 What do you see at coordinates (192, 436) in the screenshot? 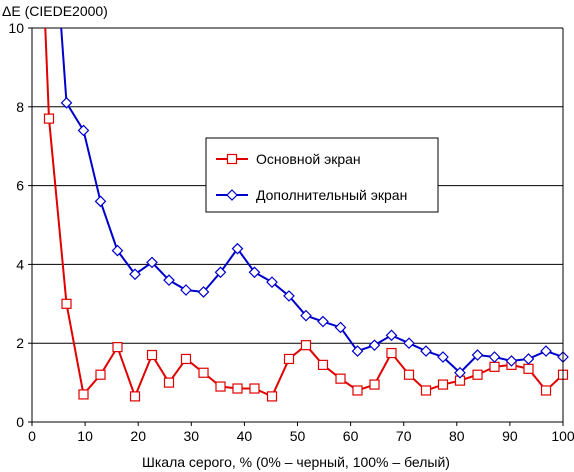
I see `x-tick-label: 30` at bounding box center [192, 436].